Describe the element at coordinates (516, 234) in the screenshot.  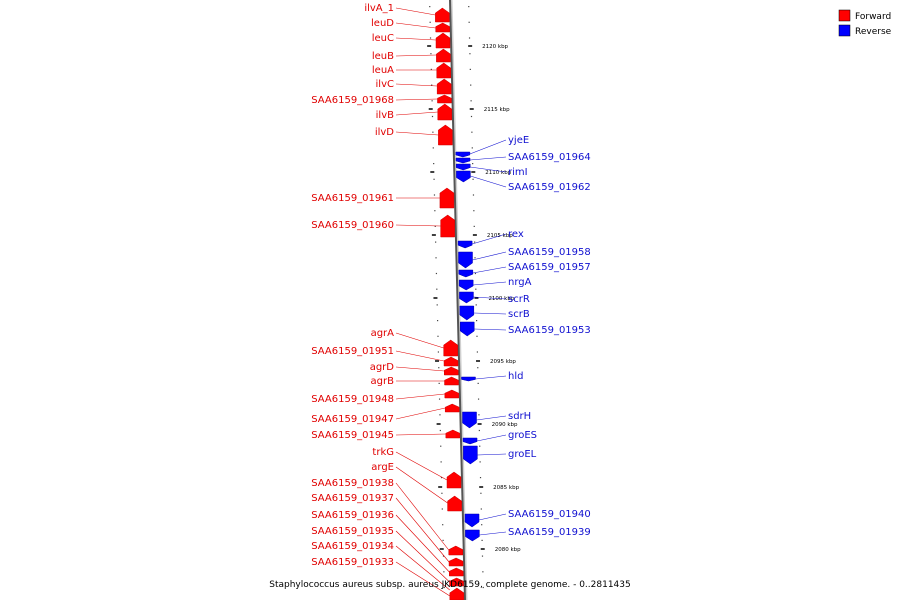
I see `reverse-gene-label: rex` at that location.